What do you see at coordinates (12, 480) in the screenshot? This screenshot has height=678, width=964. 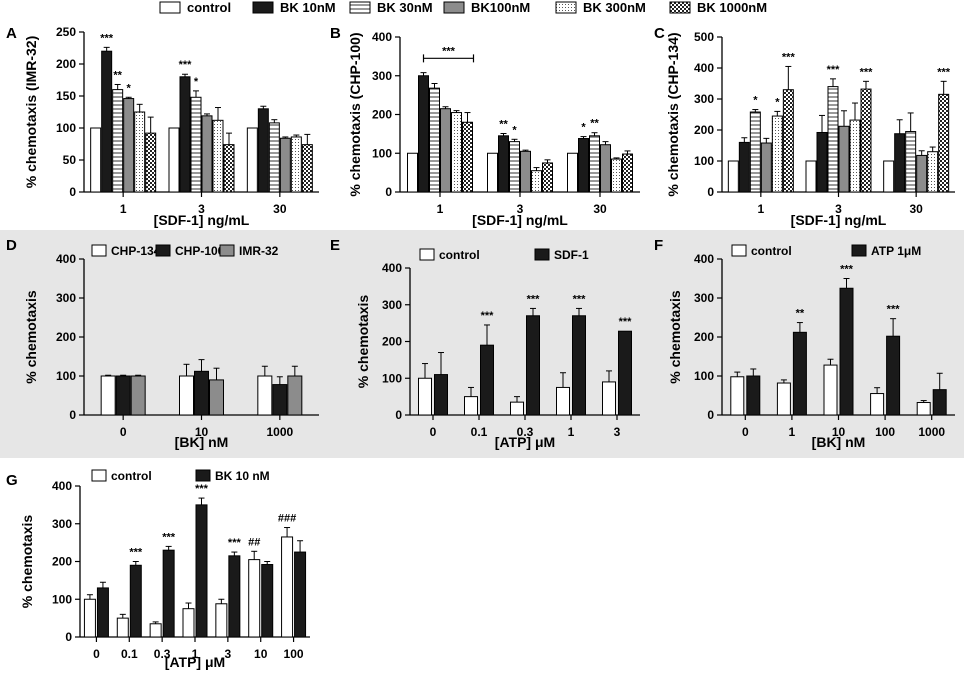 I see `panel-letter-G: G` at bounding box center [12, 480].